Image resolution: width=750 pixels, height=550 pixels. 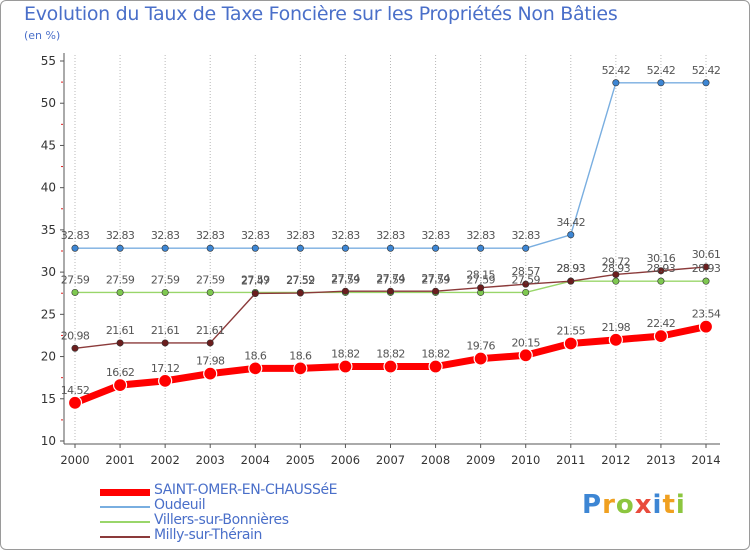 What do you see at coordinates (706, 314) in the screenshot?
I see `data-label-s1-2014: 23.54` at bounding box center [706, 314].